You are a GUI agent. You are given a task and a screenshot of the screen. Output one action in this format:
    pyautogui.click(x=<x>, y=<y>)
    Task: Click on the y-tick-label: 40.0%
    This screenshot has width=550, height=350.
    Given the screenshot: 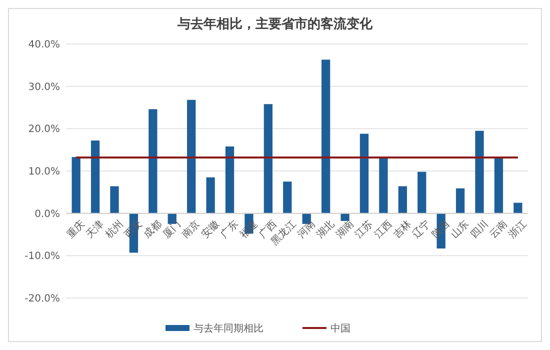 What is the action you would take?
    pyautogui.click(x=44, y=45)
    